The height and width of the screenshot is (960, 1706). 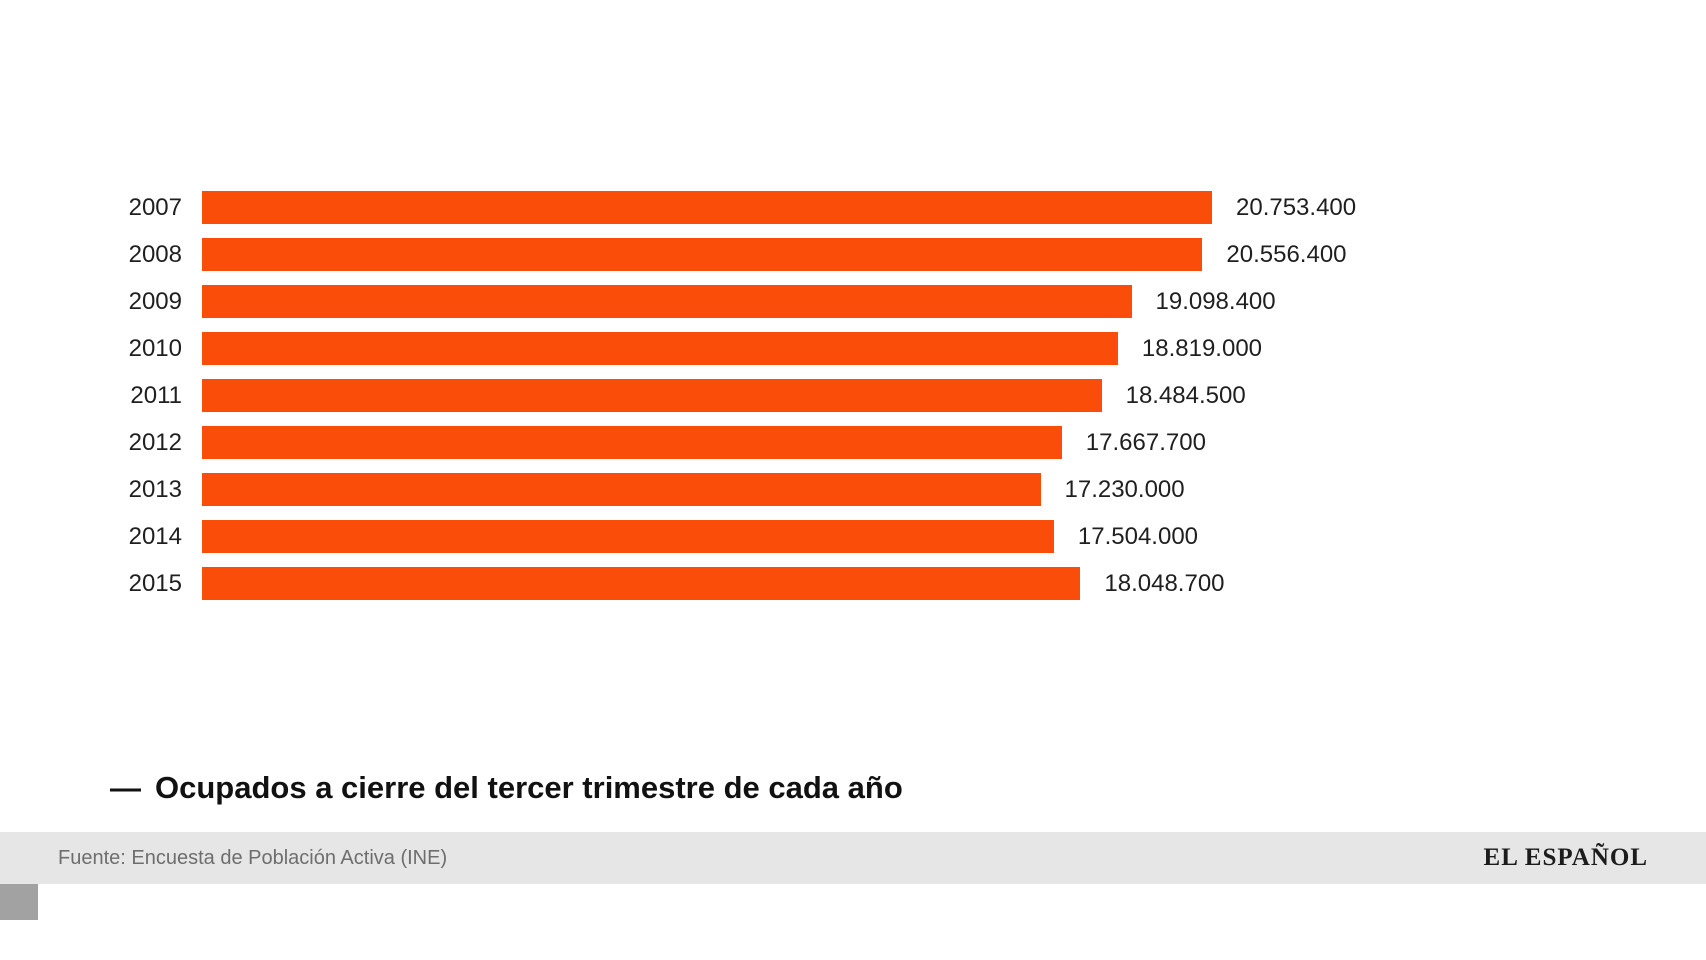 I want to click on bar-row: 2014 17.504.000, so click(x=733, y=536).